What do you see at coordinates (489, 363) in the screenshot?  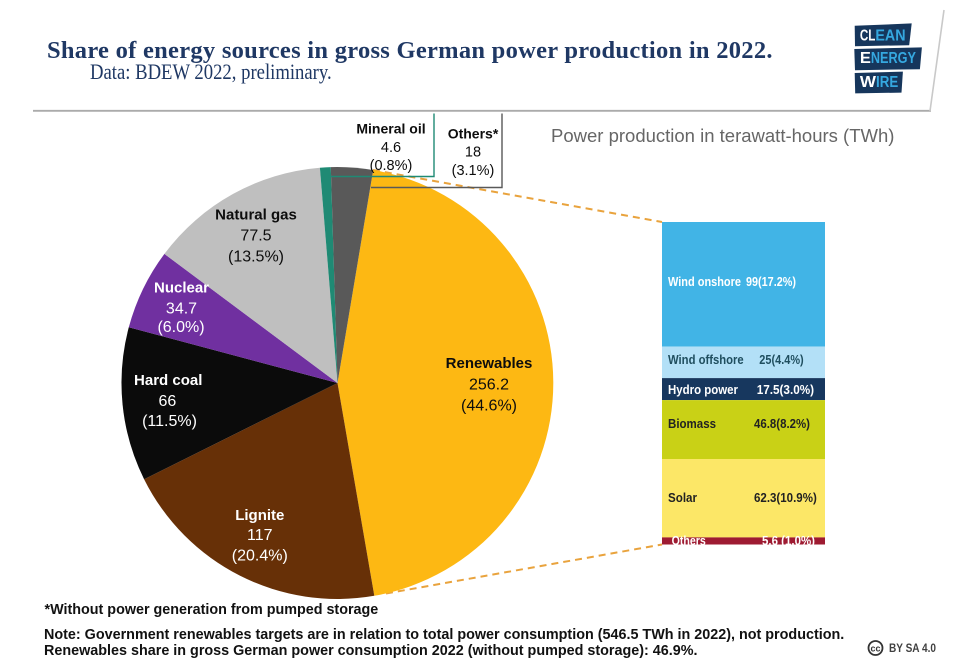 I see `svg-text: Renewables` at bounding box center [489, 363].